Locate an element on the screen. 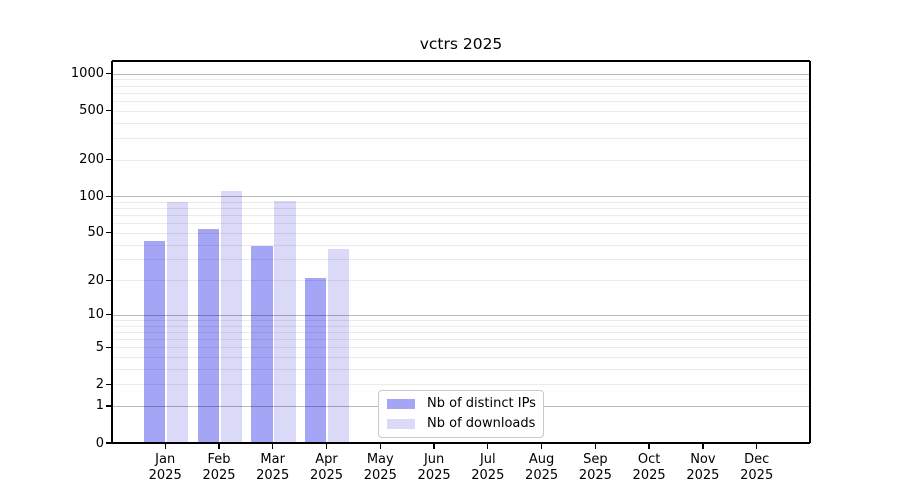  y-tick-label-1000: 1000 is located at coordinates (87, 74).